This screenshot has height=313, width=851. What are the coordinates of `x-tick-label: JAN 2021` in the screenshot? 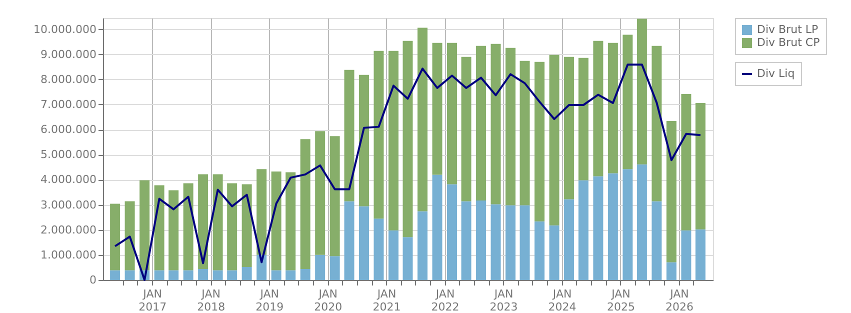 It's located at (386, 300).